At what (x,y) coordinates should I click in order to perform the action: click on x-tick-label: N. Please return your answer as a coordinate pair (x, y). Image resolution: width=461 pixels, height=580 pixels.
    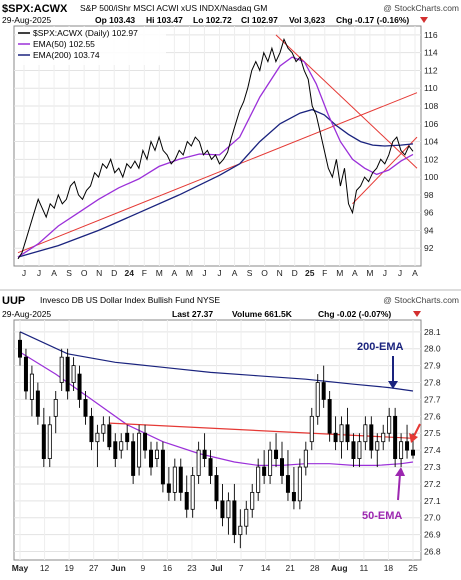
    Looking at the image, I should click on (280, 273).